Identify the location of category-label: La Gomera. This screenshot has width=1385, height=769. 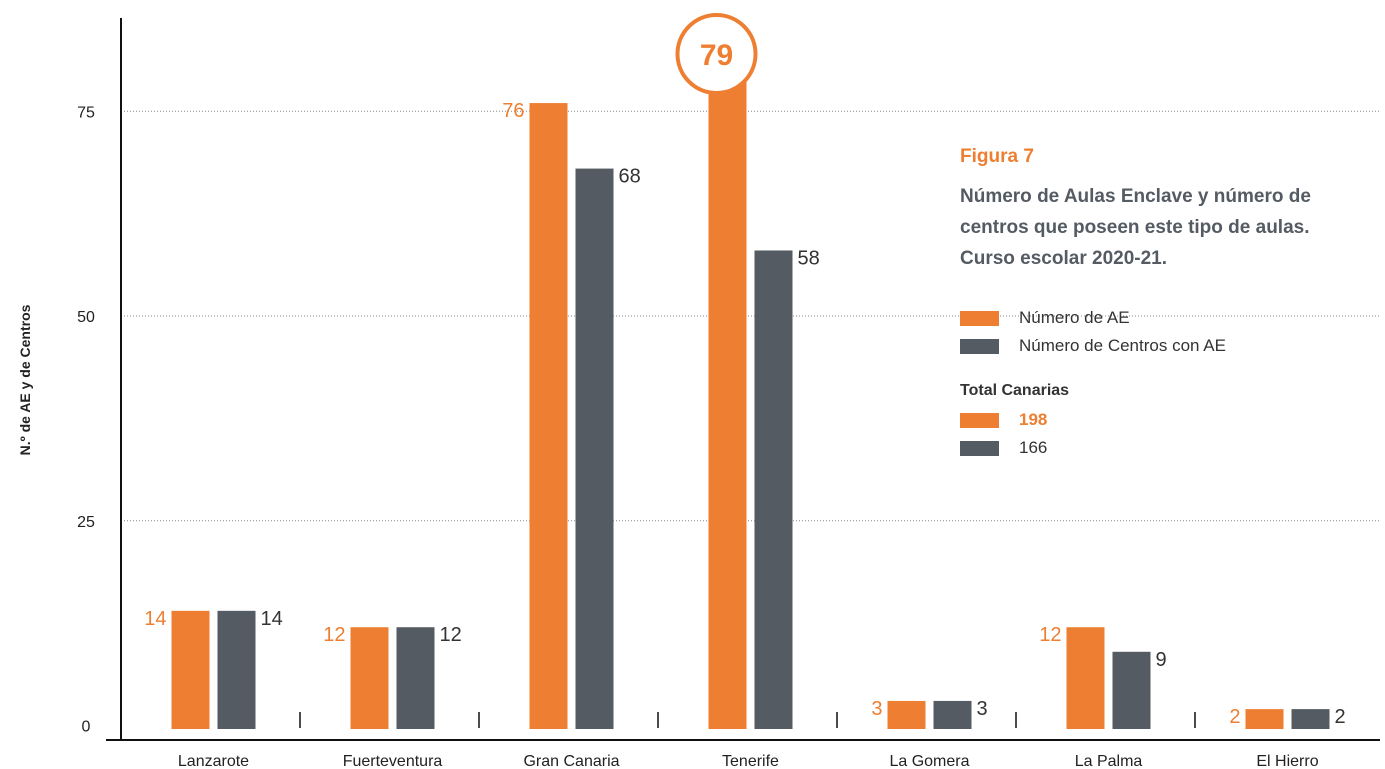
(929, 761).